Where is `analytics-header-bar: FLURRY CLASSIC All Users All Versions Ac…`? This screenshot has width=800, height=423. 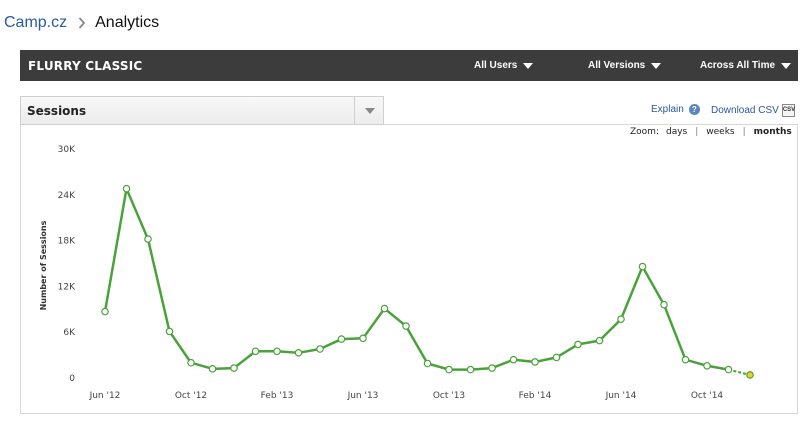
analytics-header-bar: FLURRY CLASSIC All Users All Versions Ac… is located at coordinates (409, 65).